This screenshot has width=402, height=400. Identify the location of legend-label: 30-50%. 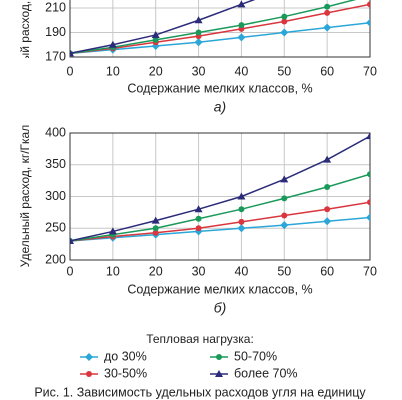
(125, 373).